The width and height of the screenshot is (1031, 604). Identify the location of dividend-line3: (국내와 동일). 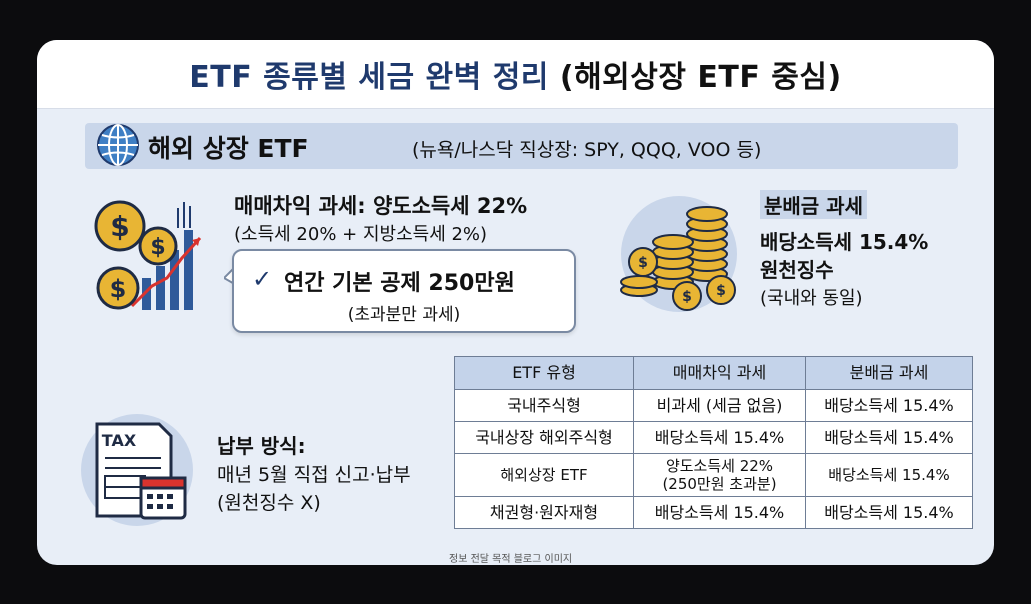
(811, 298).